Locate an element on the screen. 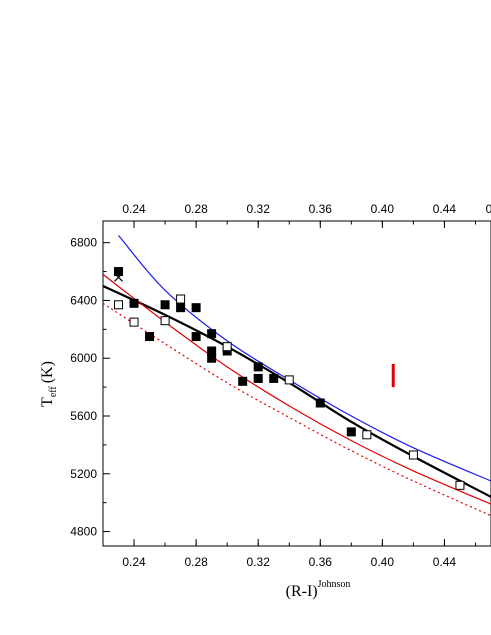 The width and height of the screenshot is (491, 635). x-tick-label: 0.24 is located at coordinates (134, 562).